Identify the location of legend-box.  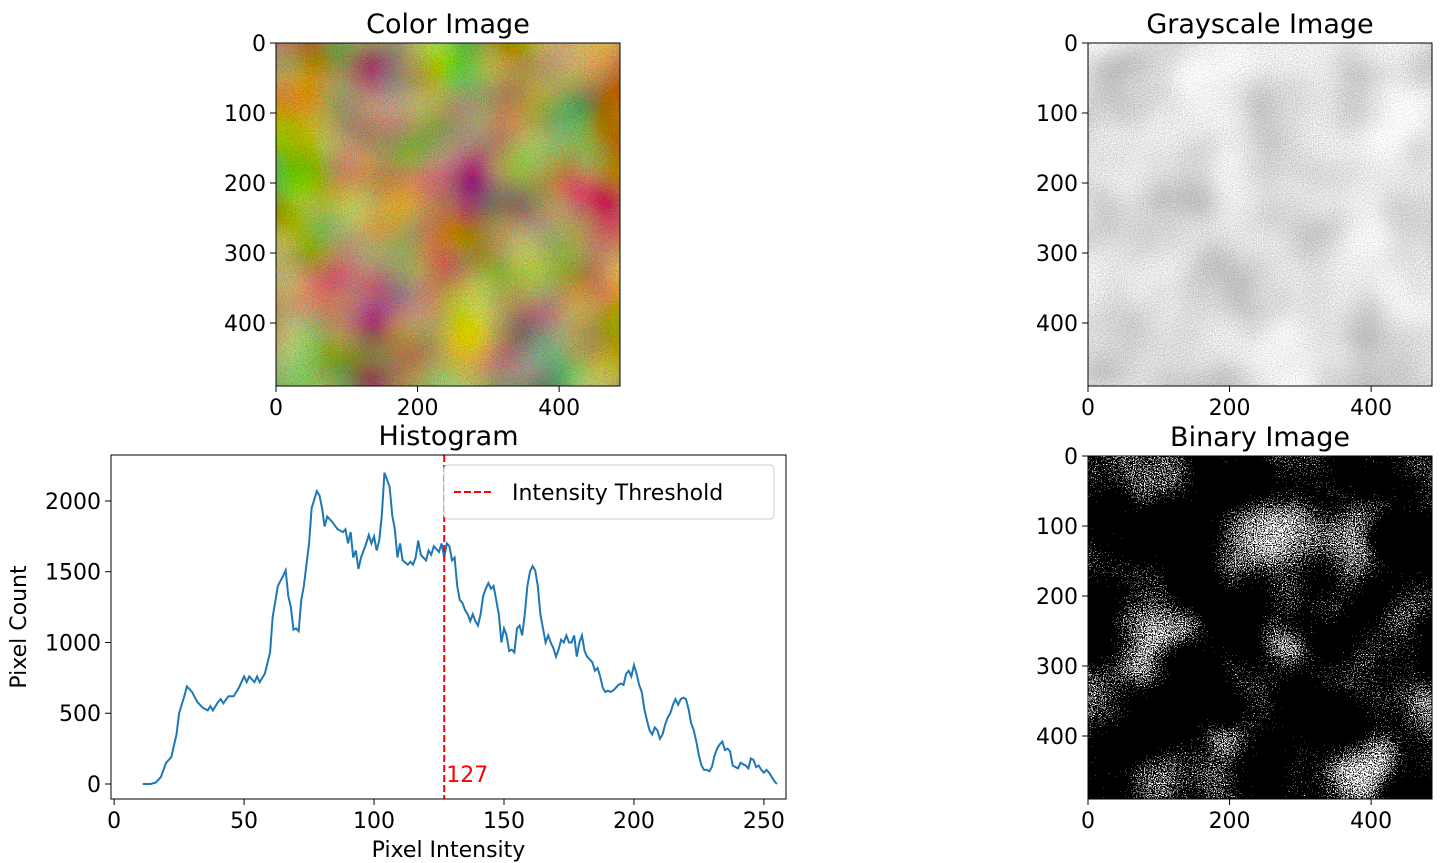
(609, 492).